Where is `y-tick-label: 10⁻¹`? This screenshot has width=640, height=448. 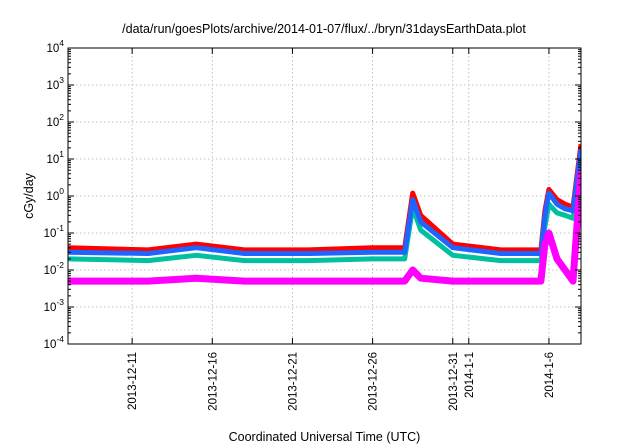 y-tick-label: 10⁻¹ is located at coordinates (54, 231).